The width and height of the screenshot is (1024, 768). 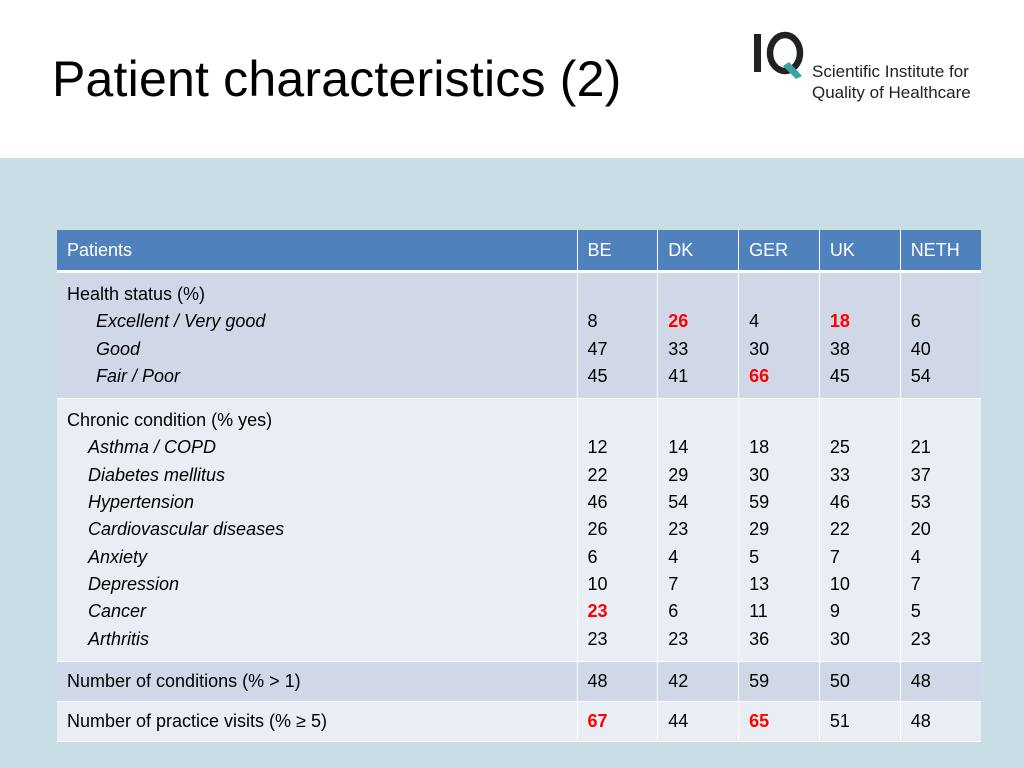 What do you see at coordinates (940, 722) in the screenshot?
I see `visits-neth: 48` at bounding box center [940, 722].